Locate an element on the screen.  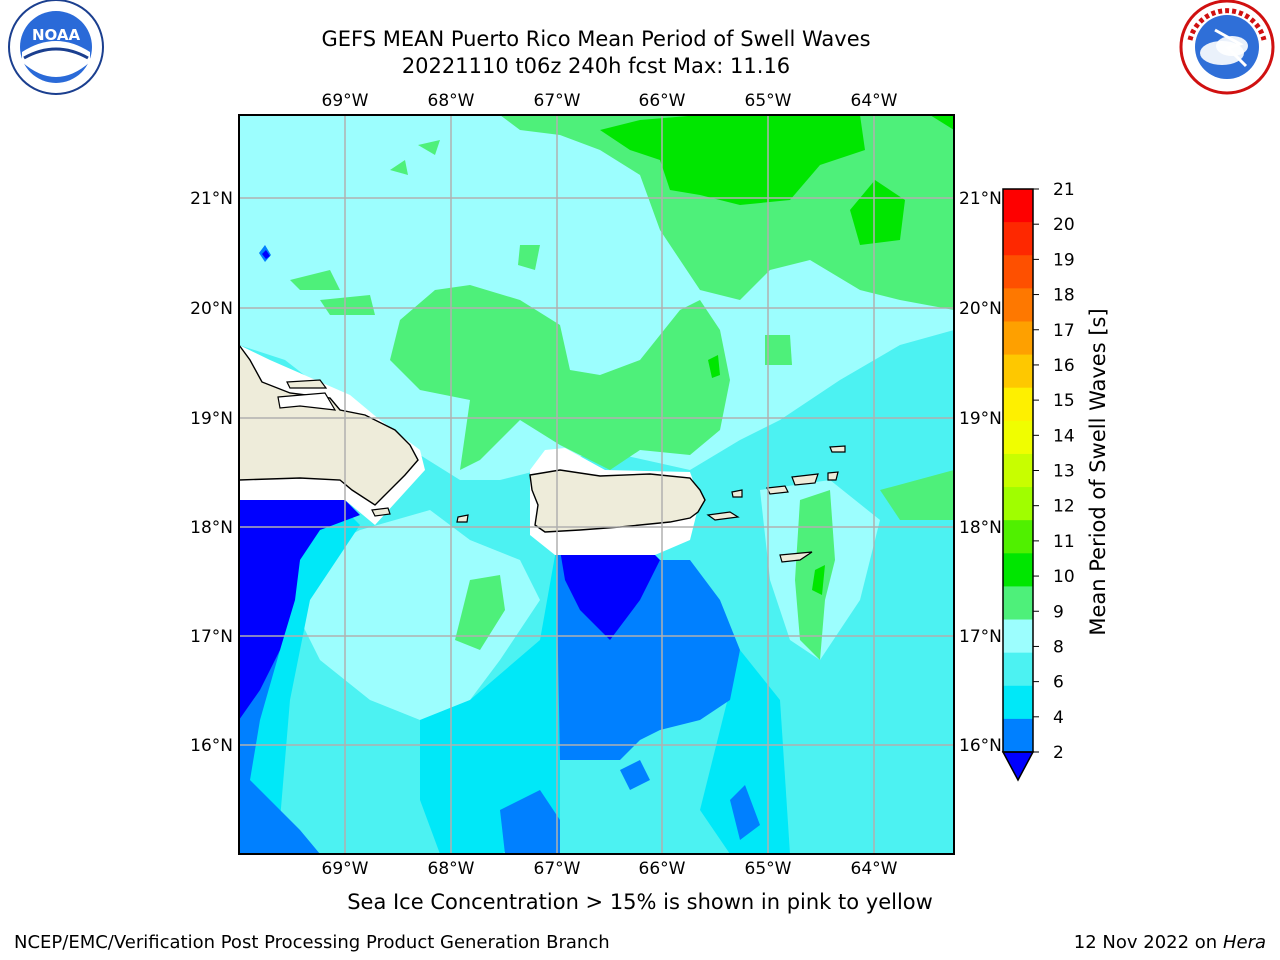
lon-label-bottom: 69°W is located at coordinates (345, 869).